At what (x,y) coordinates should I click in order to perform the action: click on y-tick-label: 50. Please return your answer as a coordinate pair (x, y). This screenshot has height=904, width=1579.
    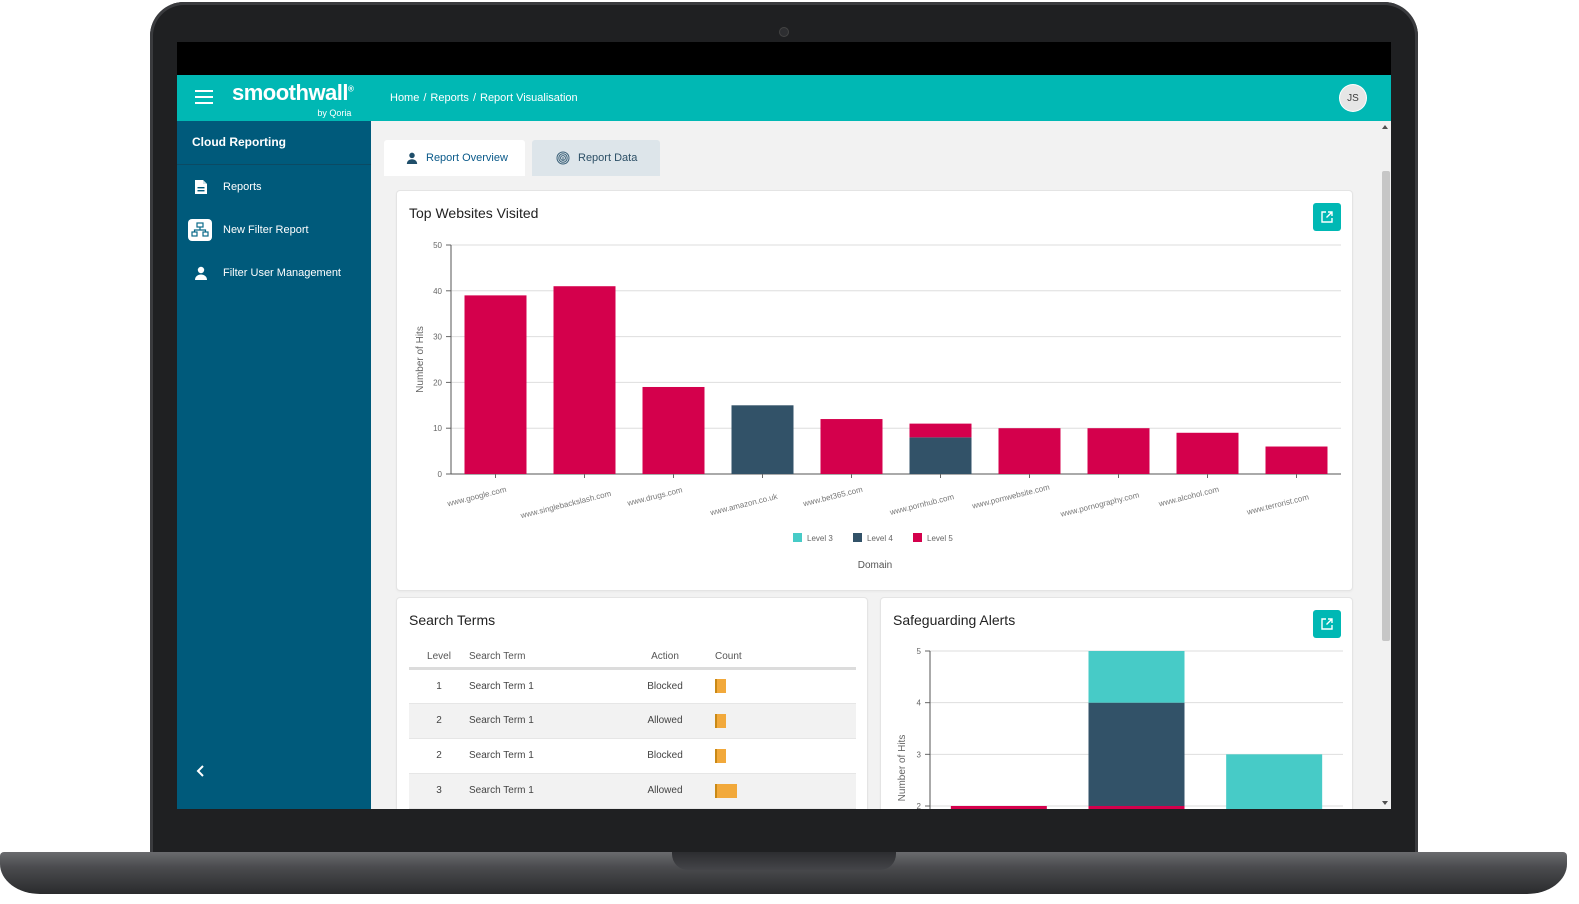
    Looking at the image, I should click on (437, 245).